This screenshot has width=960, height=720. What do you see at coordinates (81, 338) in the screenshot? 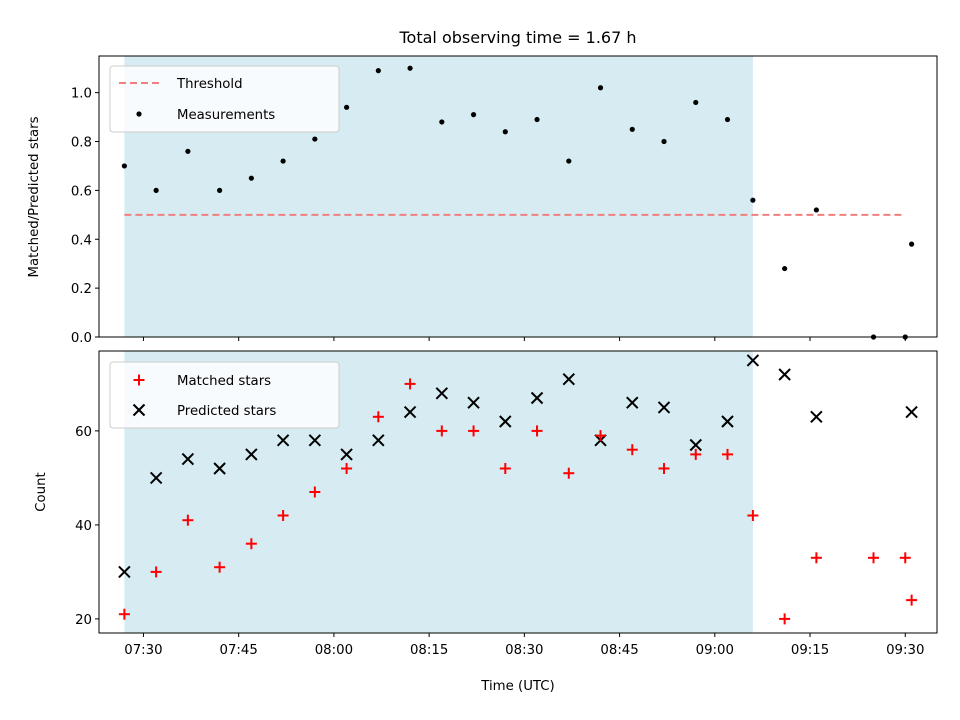
I see `top-y-tick-label: 0.0` at bounding box center [81, 338].